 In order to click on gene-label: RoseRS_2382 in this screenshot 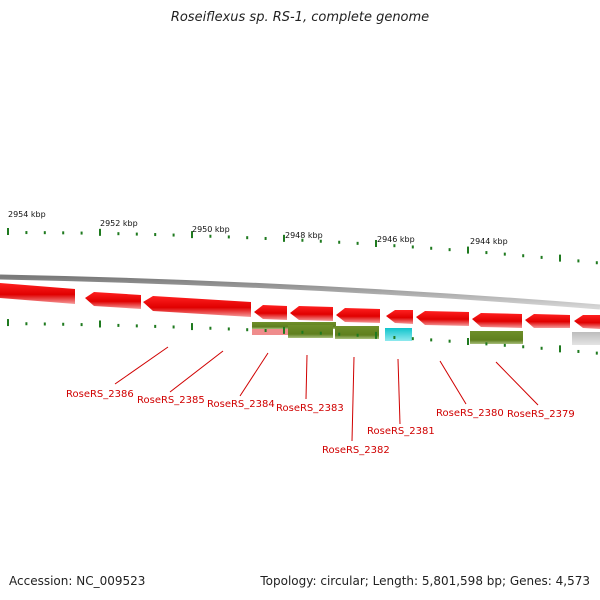, I will do `click(356, 450)`.